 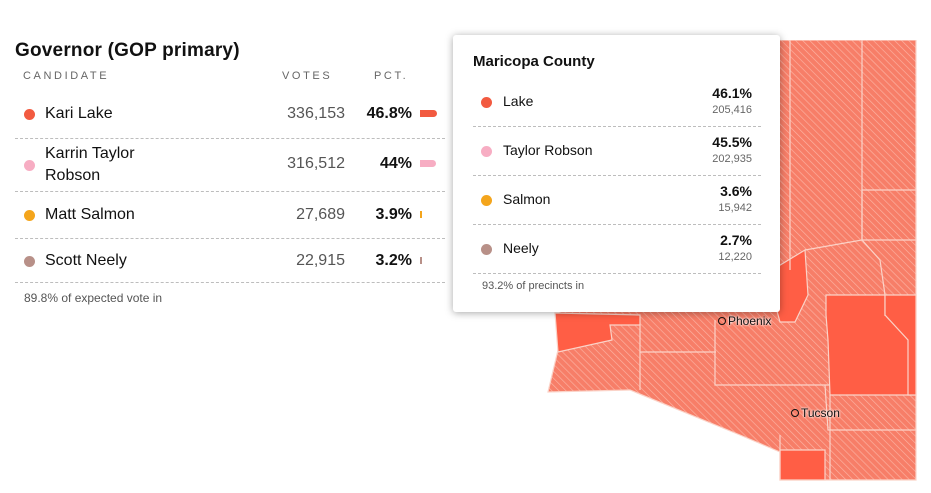 I want to click on candidate-votes: 27,689, so click(x=320, y=214).